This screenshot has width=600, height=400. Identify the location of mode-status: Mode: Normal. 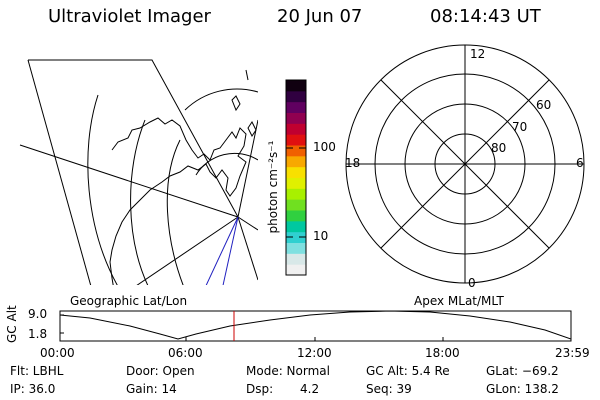
(288, 371).